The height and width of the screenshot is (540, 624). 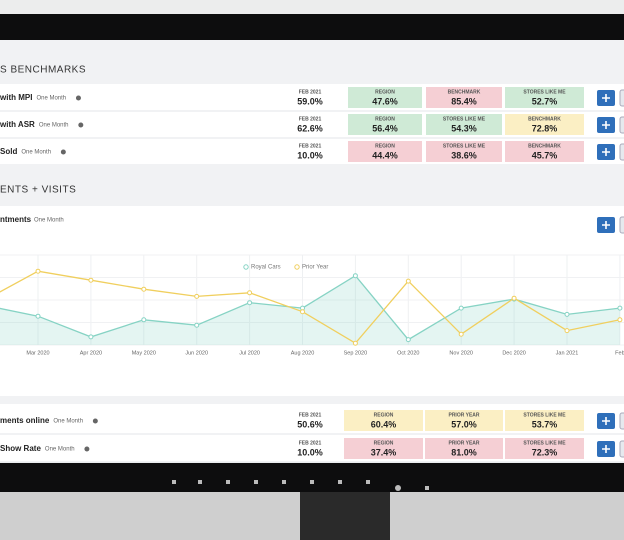 What do you see at coordinates (464, 155) in the screenshot?
I see `metric-value: 38.6%` at bounding box center [464, 155].